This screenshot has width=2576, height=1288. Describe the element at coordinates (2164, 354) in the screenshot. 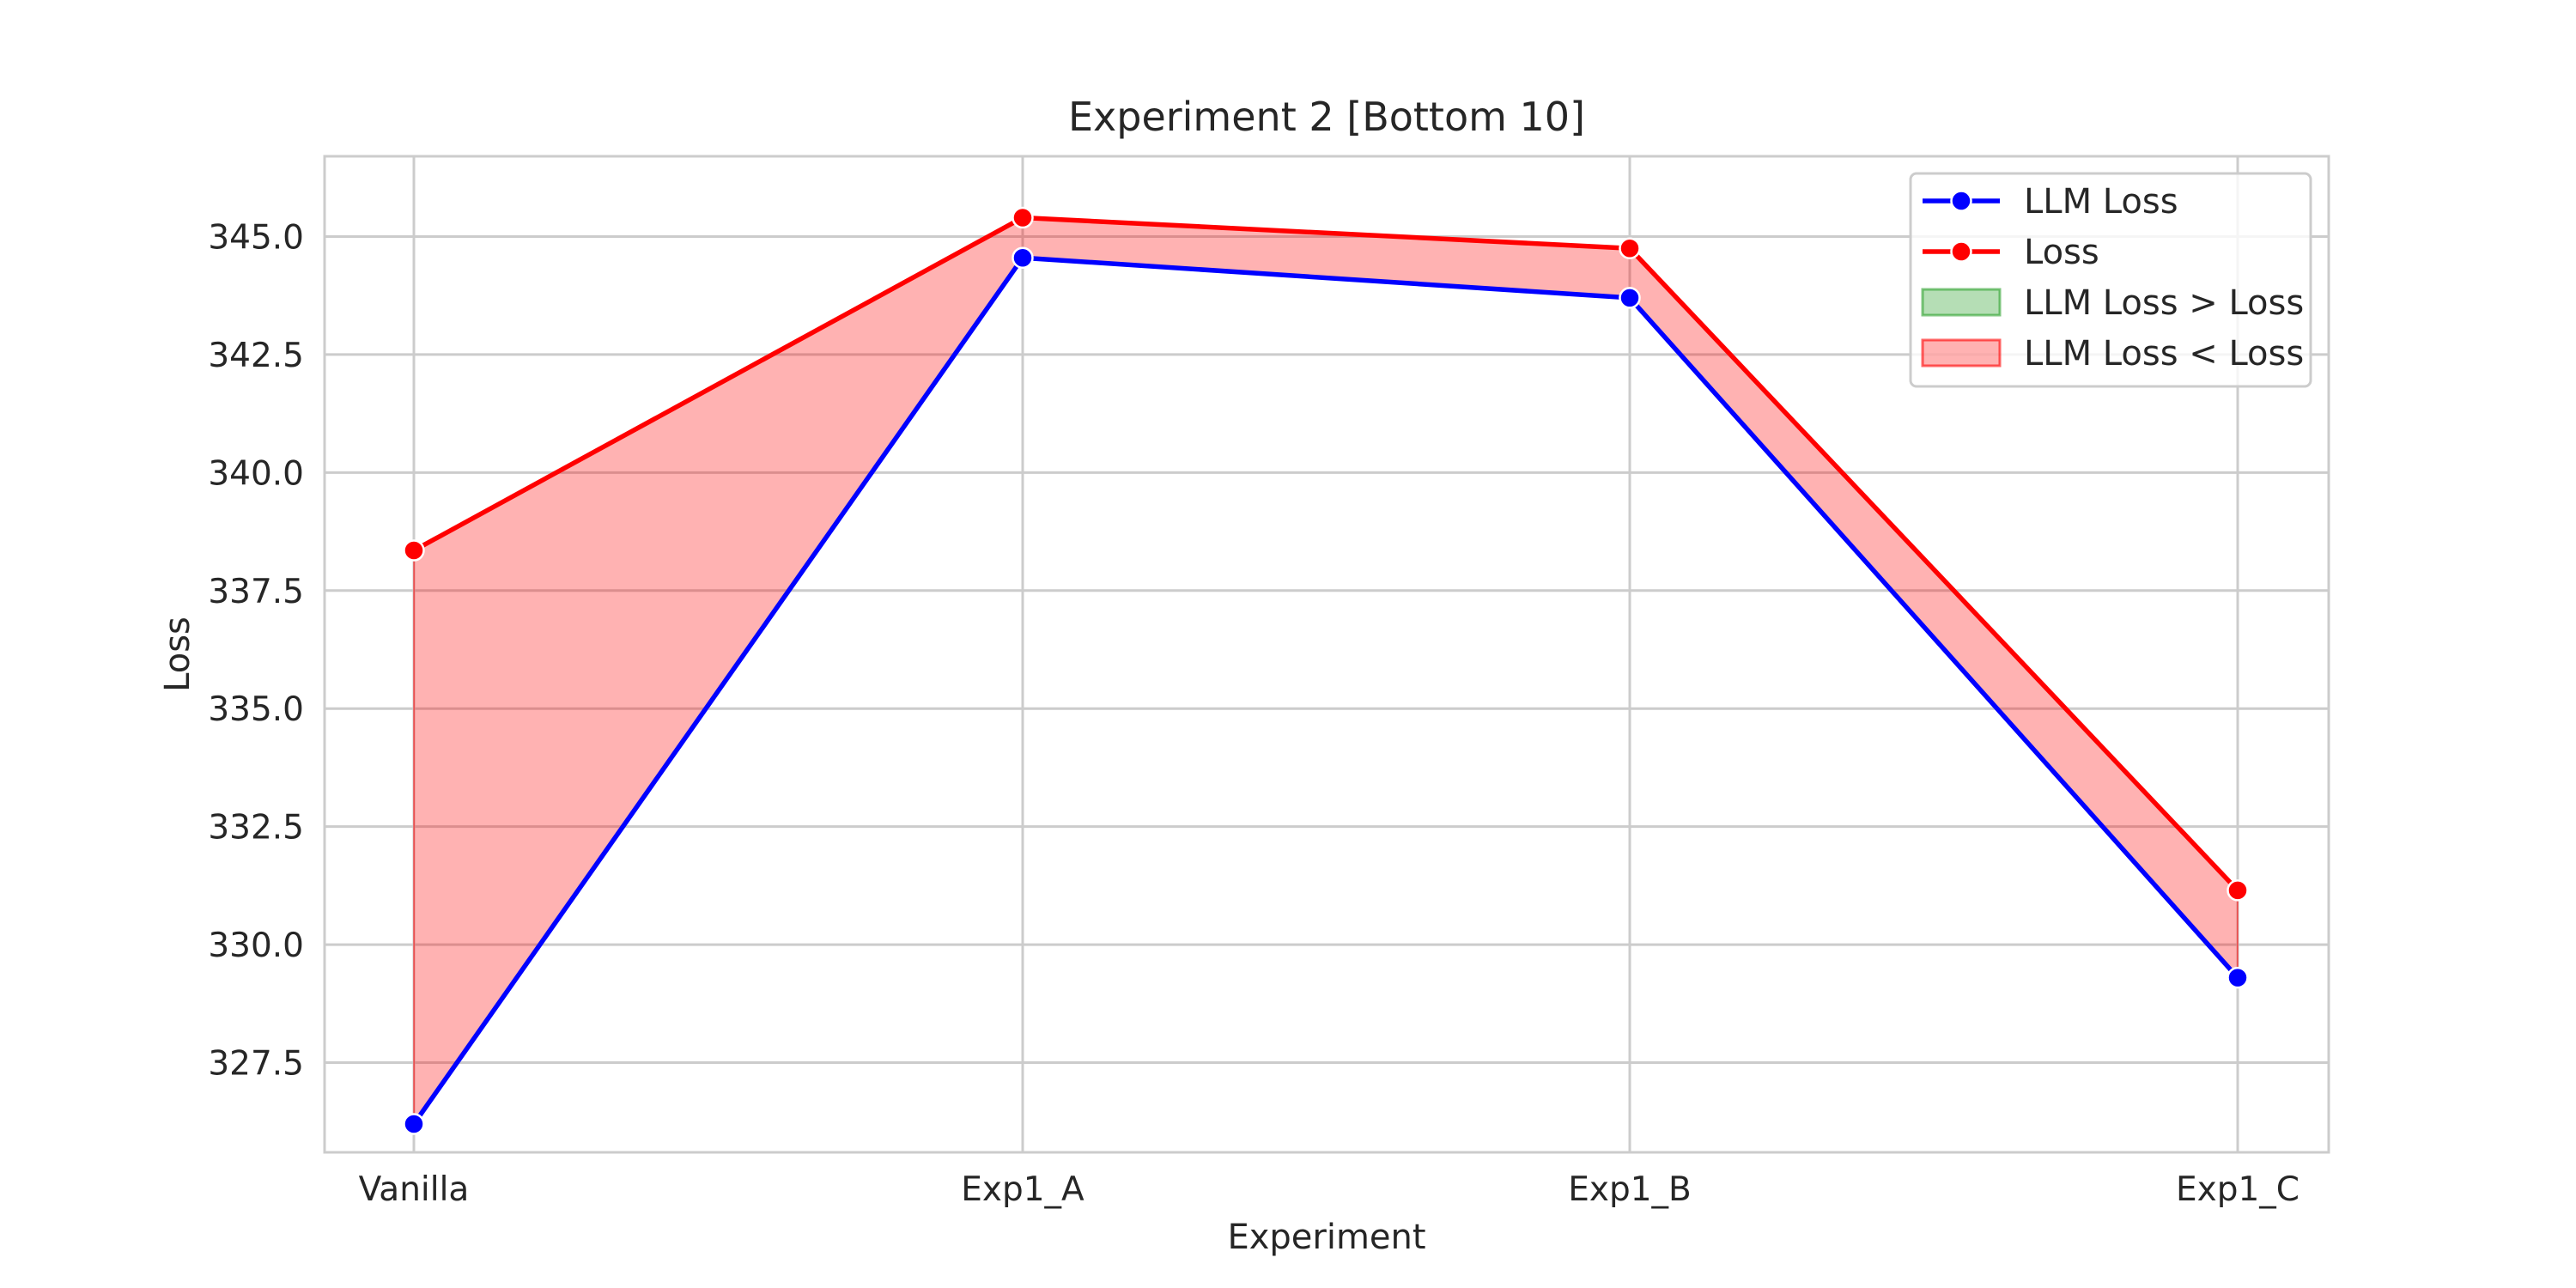

I see `legend-label-llm-loss-loss: LLM Loss < Loss` at that location.